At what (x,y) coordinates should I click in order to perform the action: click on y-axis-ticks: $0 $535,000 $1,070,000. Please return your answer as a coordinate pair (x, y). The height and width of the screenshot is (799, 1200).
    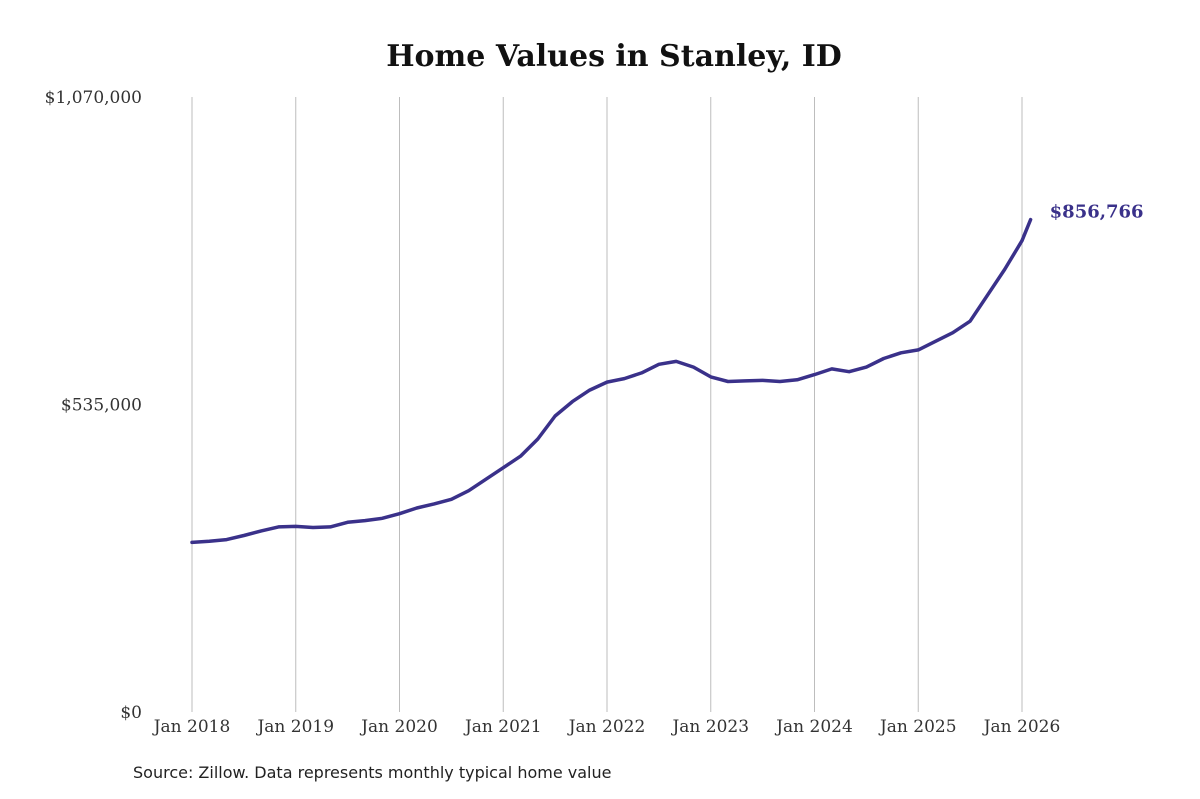
    Looking at the image, I should click on (93, 405).